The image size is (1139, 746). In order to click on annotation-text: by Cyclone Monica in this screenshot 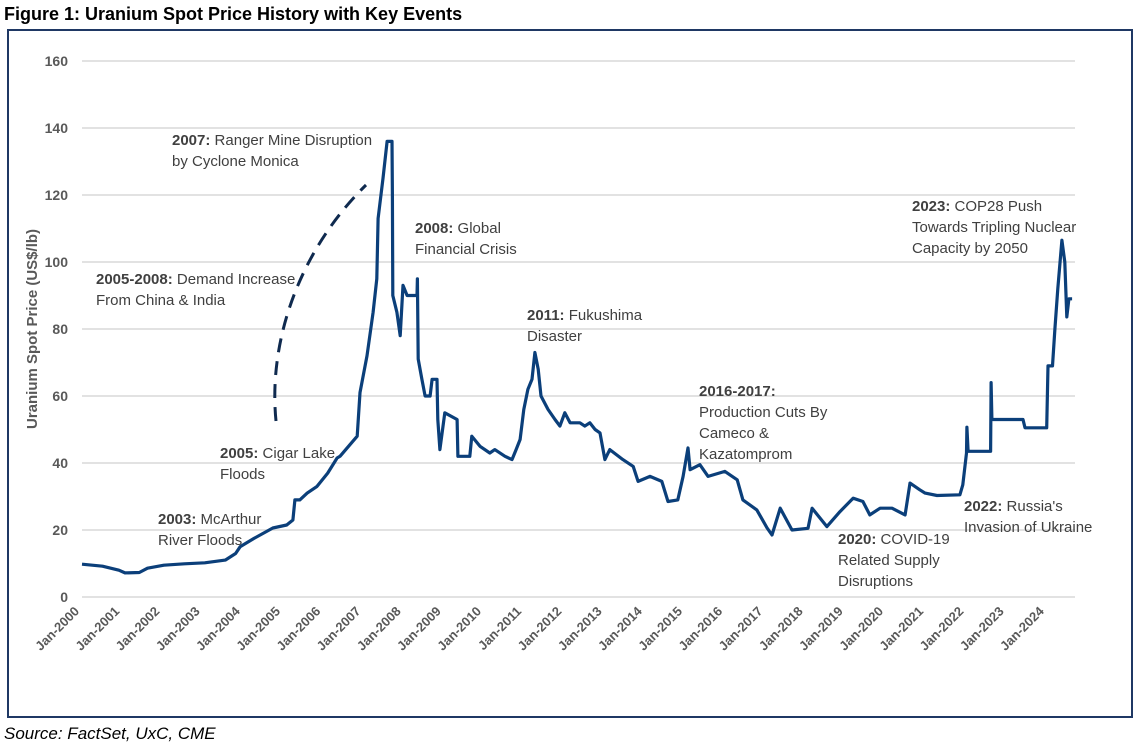, I will do `click(235, 161)`.